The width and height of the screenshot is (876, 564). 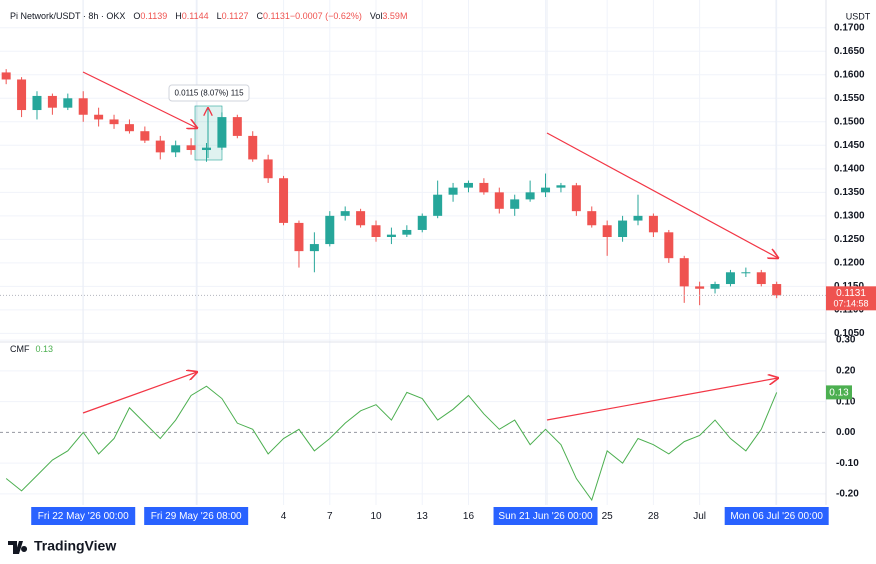 I want to click on y-tick-label: 0.1300, so click(x=849, y=215).